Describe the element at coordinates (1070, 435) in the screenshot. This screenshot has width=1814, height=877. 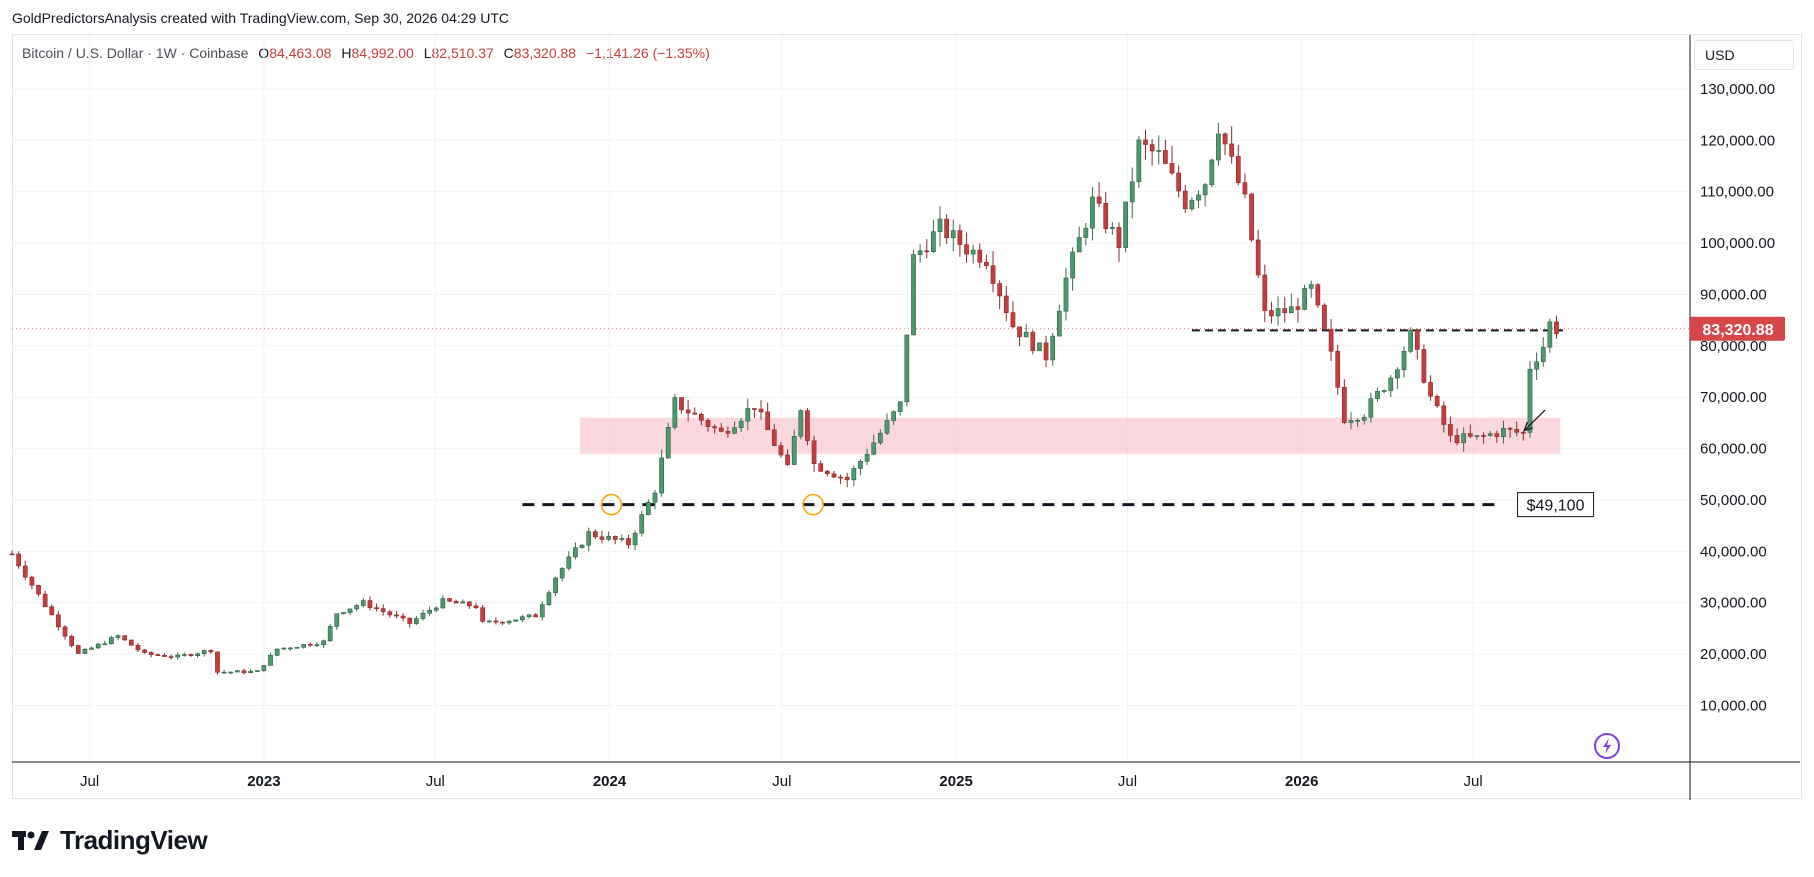
I see `zone-layer` at that location.